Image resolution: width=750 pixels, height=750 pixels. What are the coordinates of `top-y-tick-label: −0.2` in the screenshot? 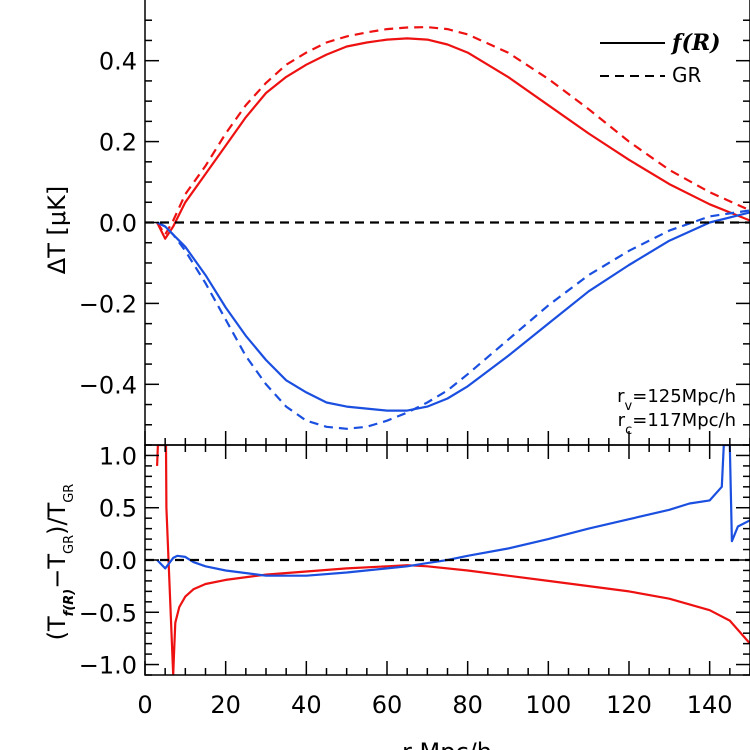 It's located at (108, 304).